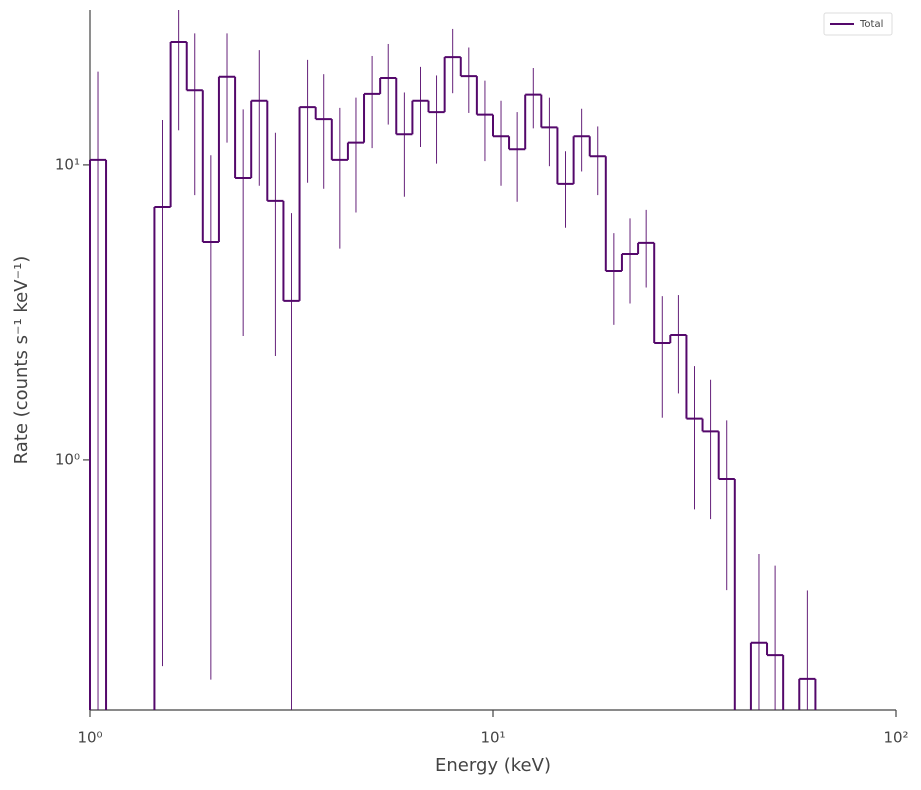  Describe the element at coordinates (895, 738) in the screenshot. I see `x-tick-label: 10²` at that location.